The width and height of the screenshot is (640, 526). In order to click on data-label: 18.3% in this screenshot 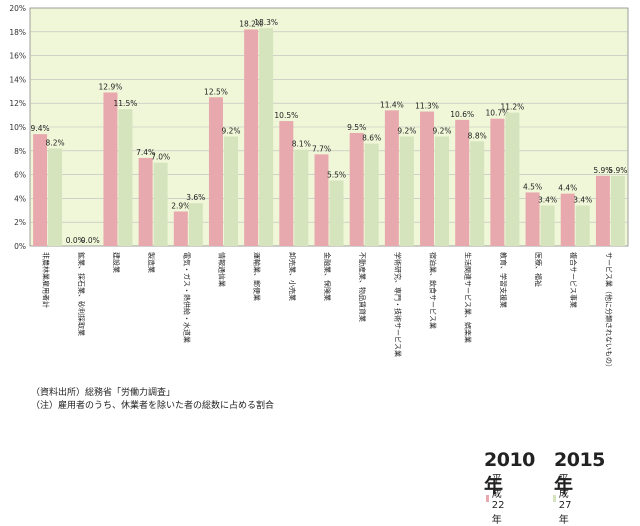, I will do `click(266, 22)`.